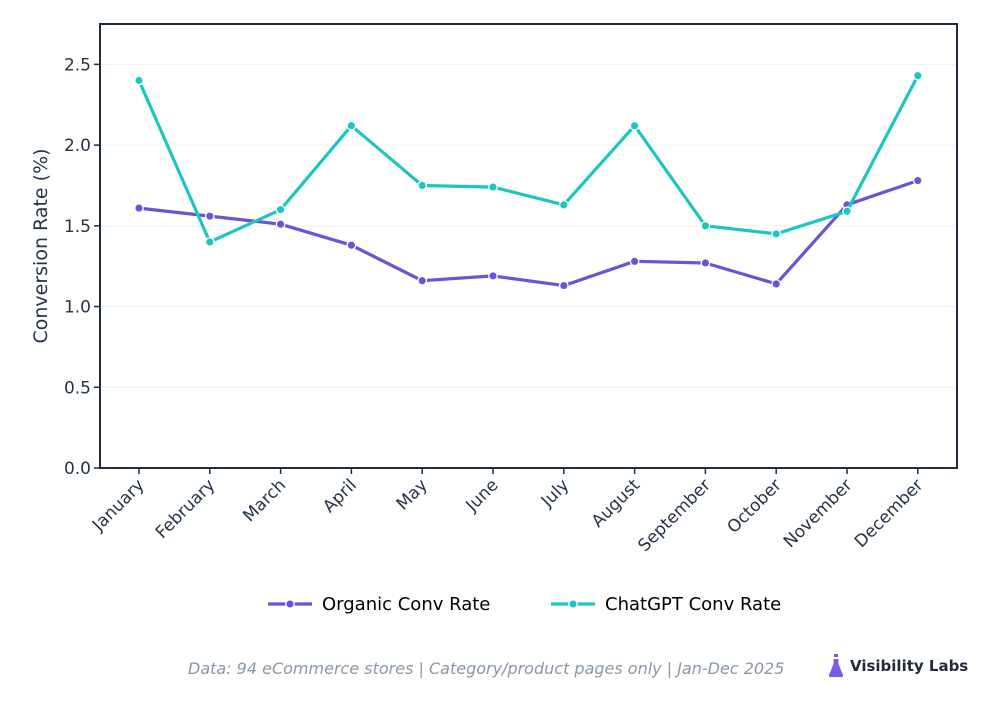 Image resolution: width=1000 pixels, height=702 pixels. Describe the element at coordinates (82, 267) in the screenshot. I see `y-axis: 0.0 0.5 1.0 1.5 2.0 2.5` at that location.